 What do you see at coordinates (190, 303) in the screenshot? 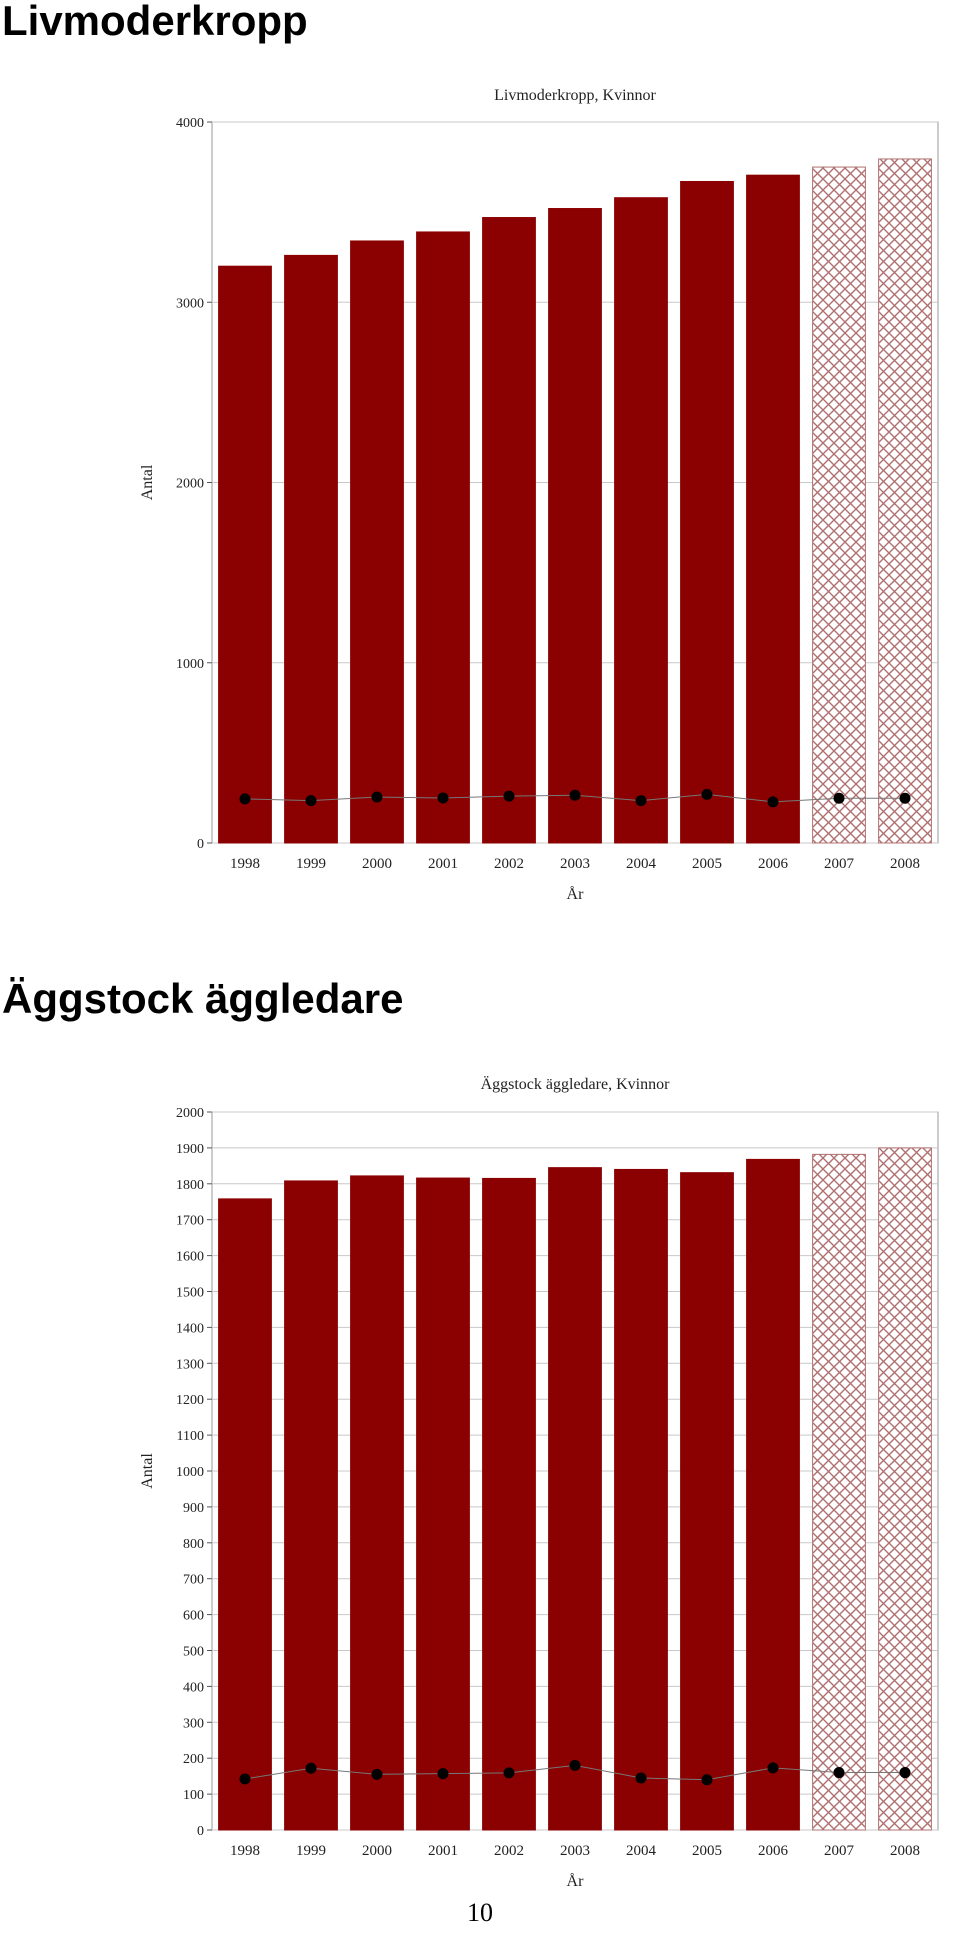
I see `y-tick-label: 3000` at bounding box center [190, 303].